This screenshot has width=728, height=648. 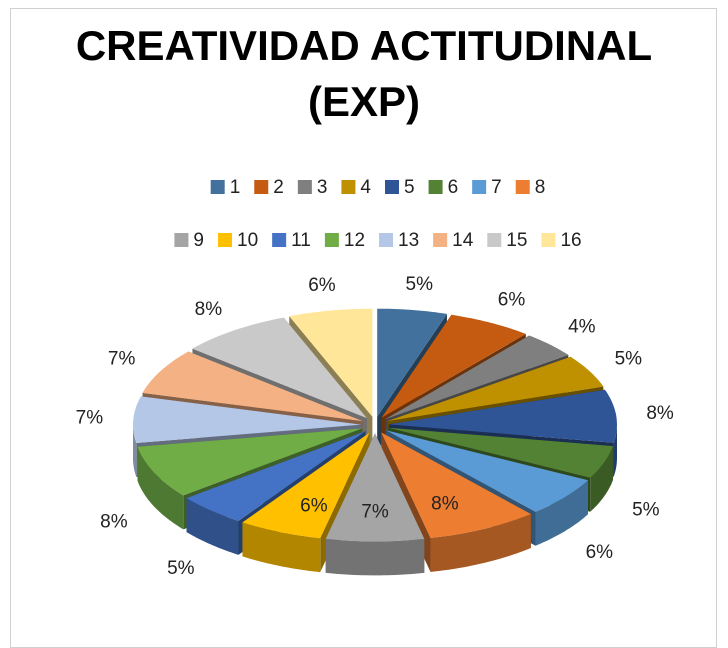 What do you see at coordinates (453, 187) in the screenshot?
I see `legend-label: 6` at bounding box center [453, 187].